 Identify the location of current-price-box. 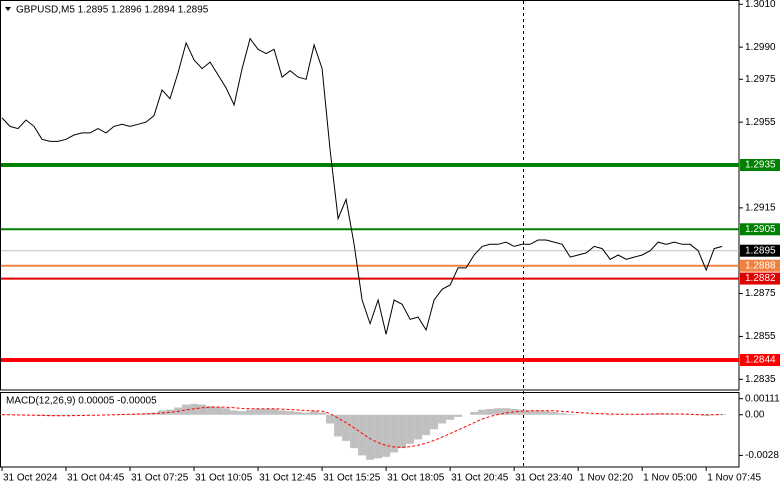
(760, 250).